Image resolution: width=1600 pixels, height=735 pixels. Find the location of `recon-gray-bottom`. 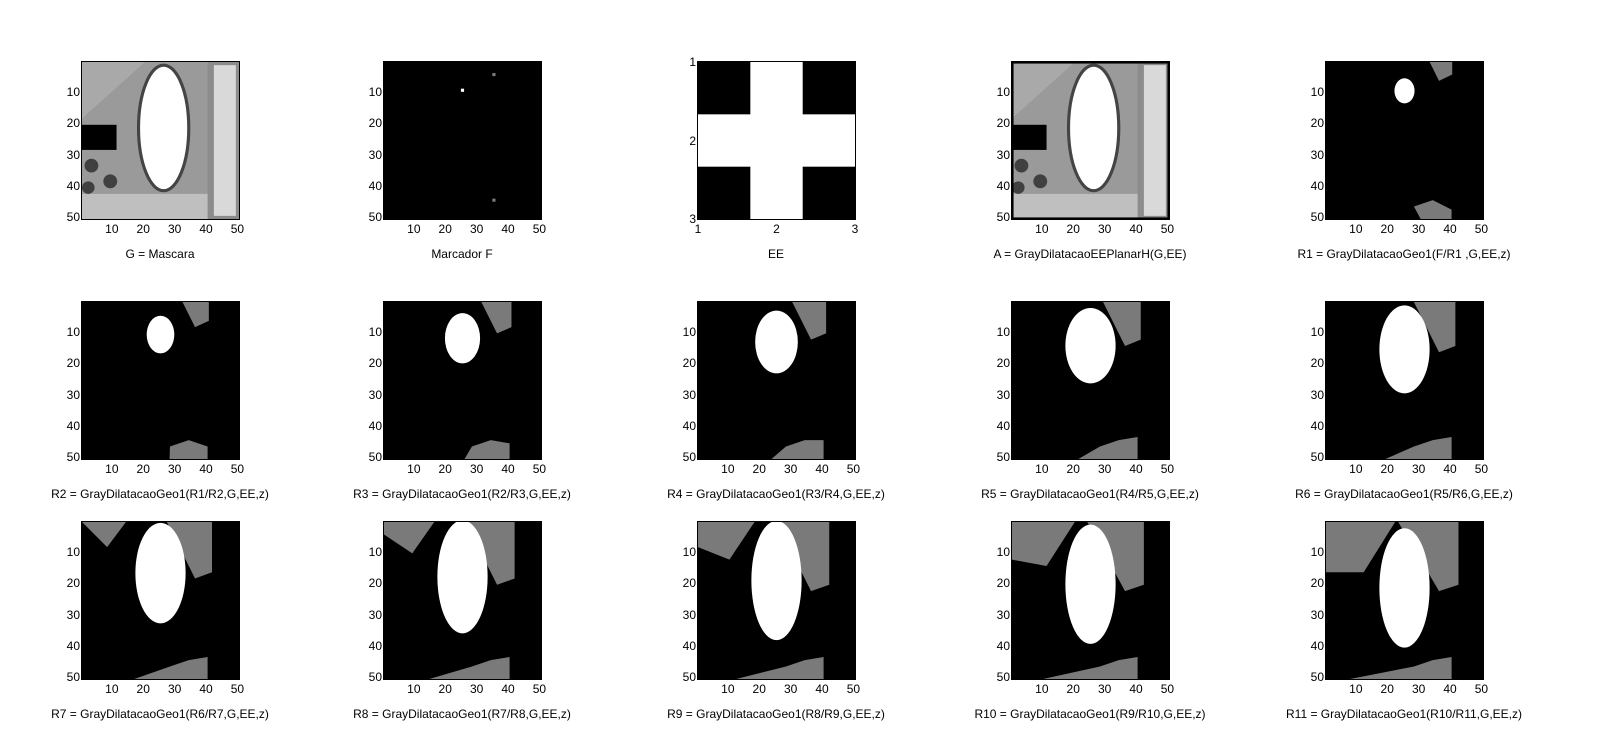

recon-gray-bottom is located at coordinates (487, 449).